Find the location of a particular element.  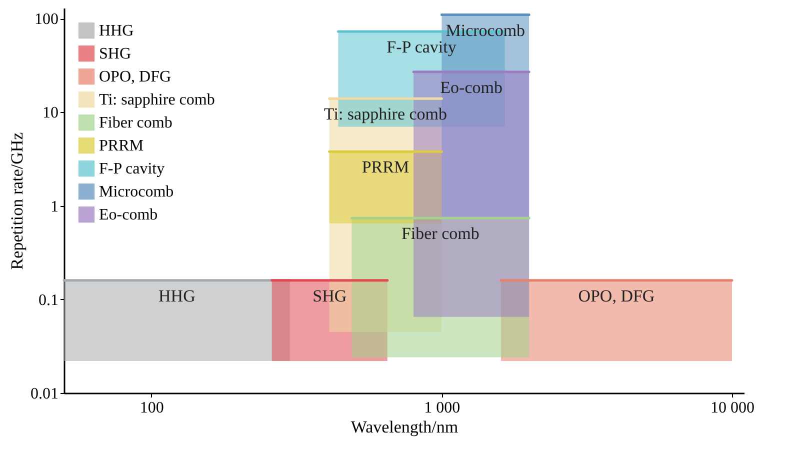

x-tick-label: 100 is located at coordinates (152, 408).